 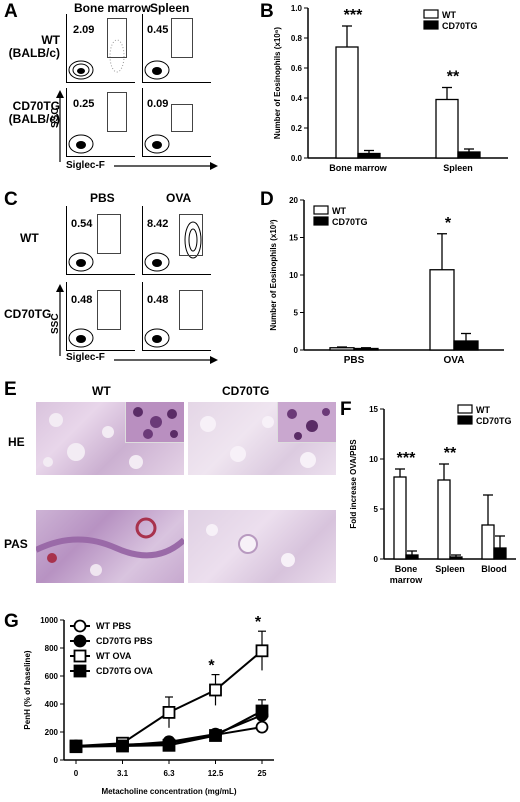 What do you see at coordinates (81, 262) in the screenshot?
I see `flow-density-c1` at bounding box center [81, 262].